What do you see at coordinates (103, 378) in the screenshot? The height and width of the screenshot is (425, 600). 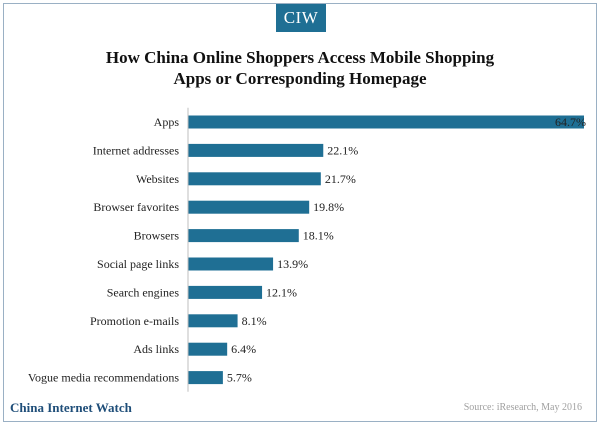 I see `category-label: Vogue media recommendations` at bounding box center [103, 378].